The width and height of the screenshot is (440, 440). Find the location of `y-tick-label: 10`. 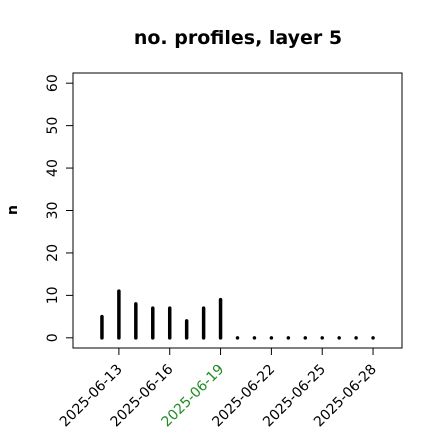

y-tick-label: 10 is located at coordinates (53, 295).